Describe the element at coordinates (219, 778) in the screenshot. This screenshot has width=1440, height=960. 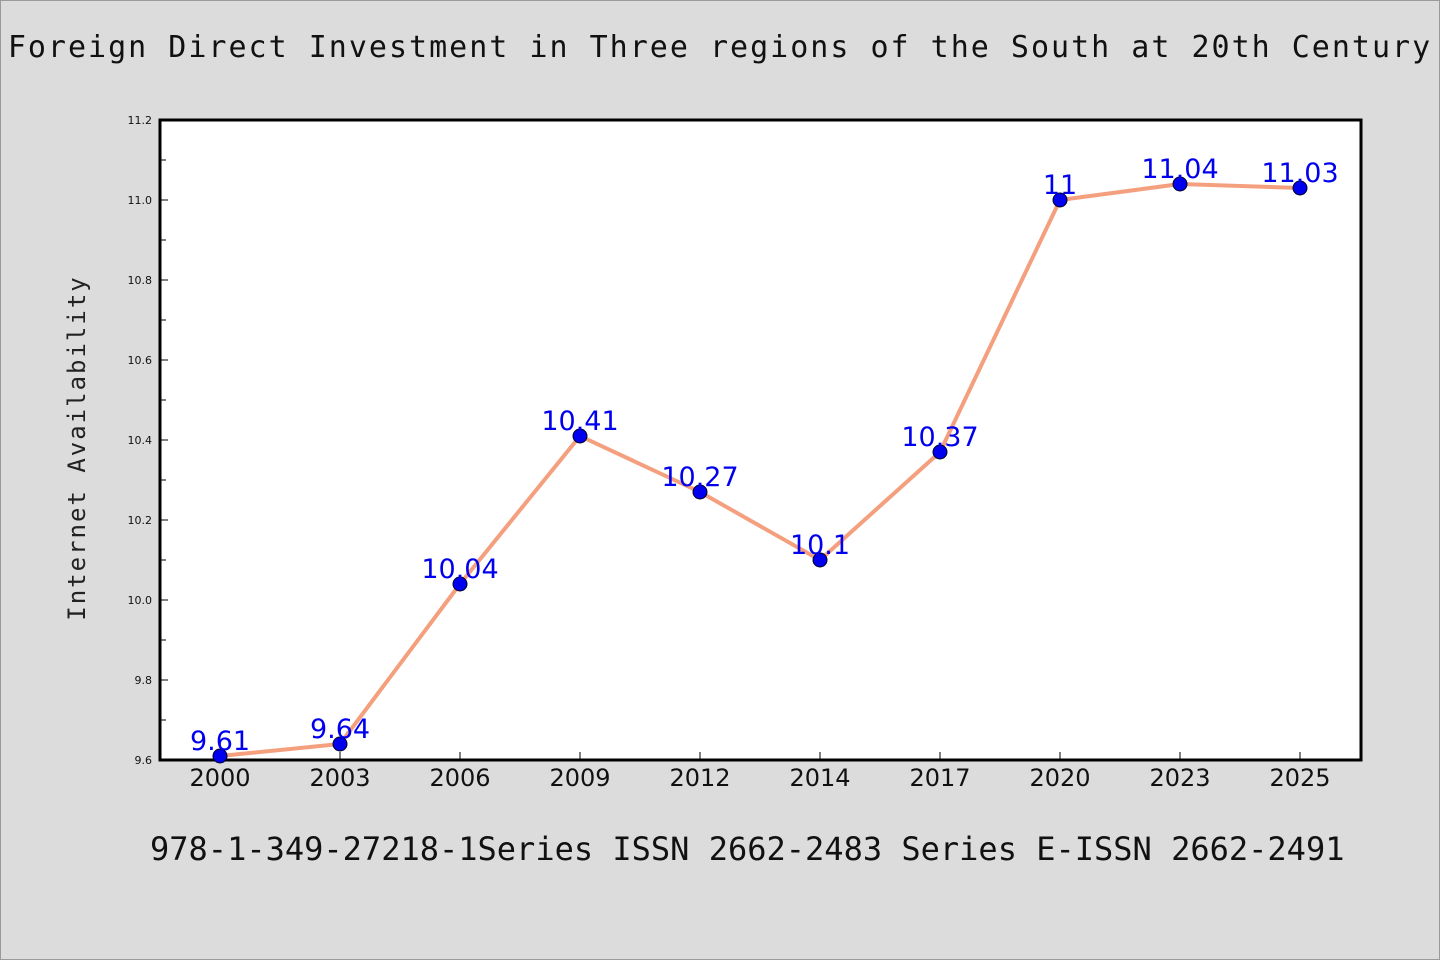
I see `x-tick-label: 2000` at that location.